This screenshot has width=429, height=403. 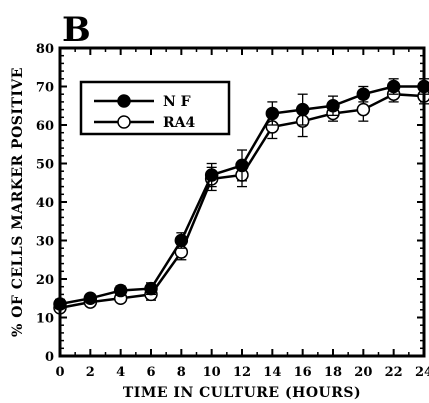 I want to click on legend-box, so click(x=155, y=108).